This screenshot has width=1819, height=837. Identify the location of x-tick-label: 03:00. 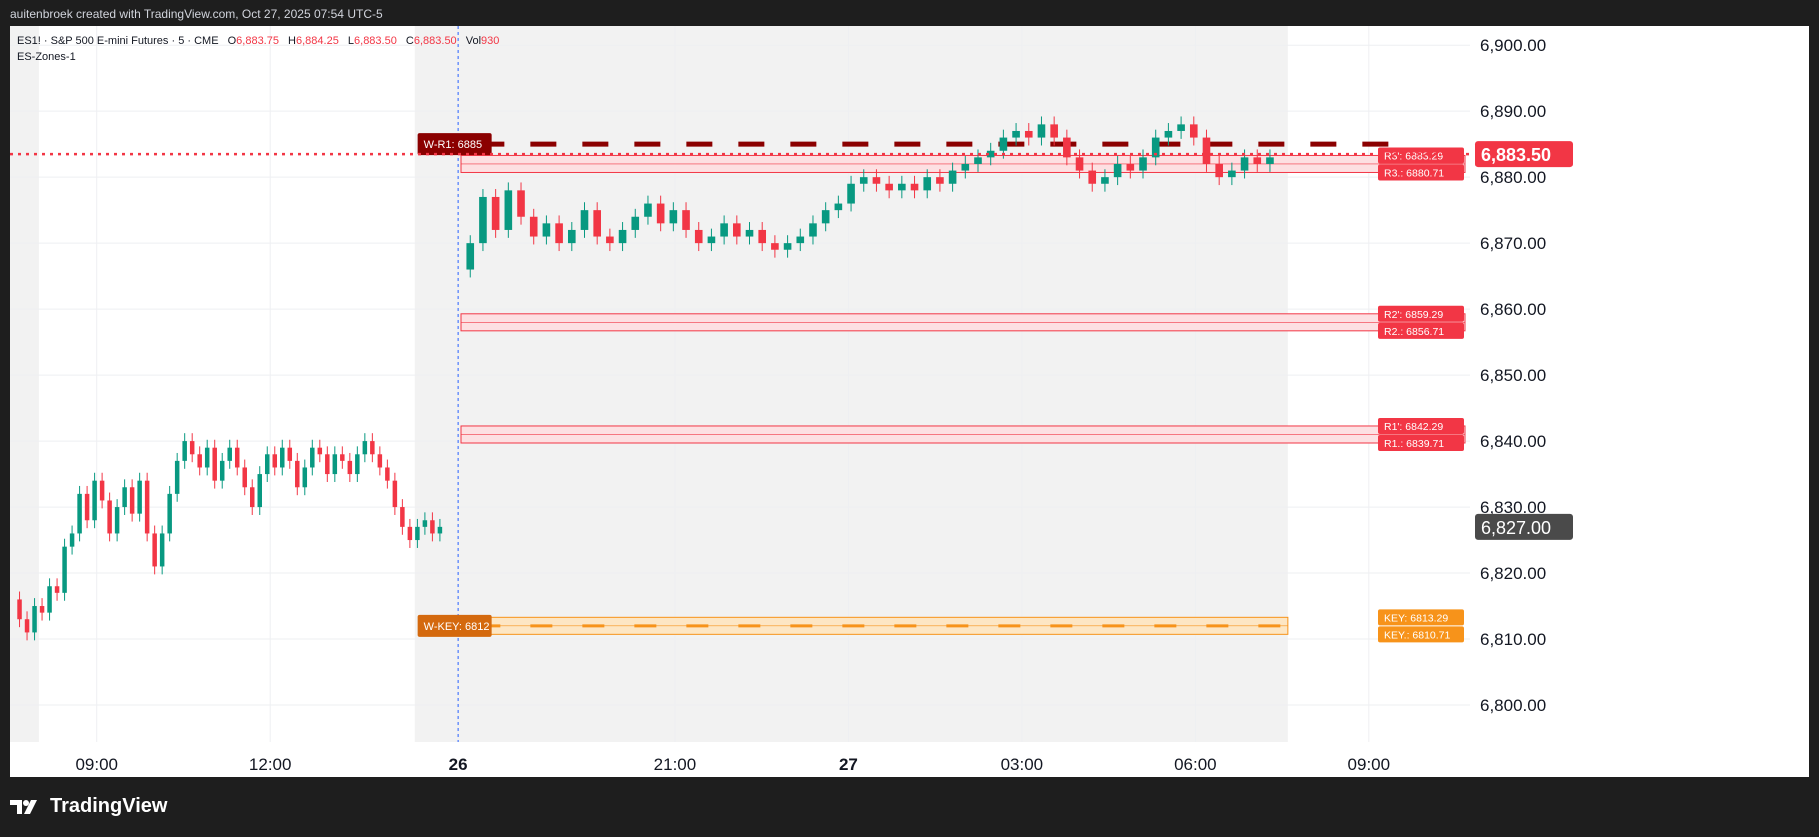
(1022, 764).